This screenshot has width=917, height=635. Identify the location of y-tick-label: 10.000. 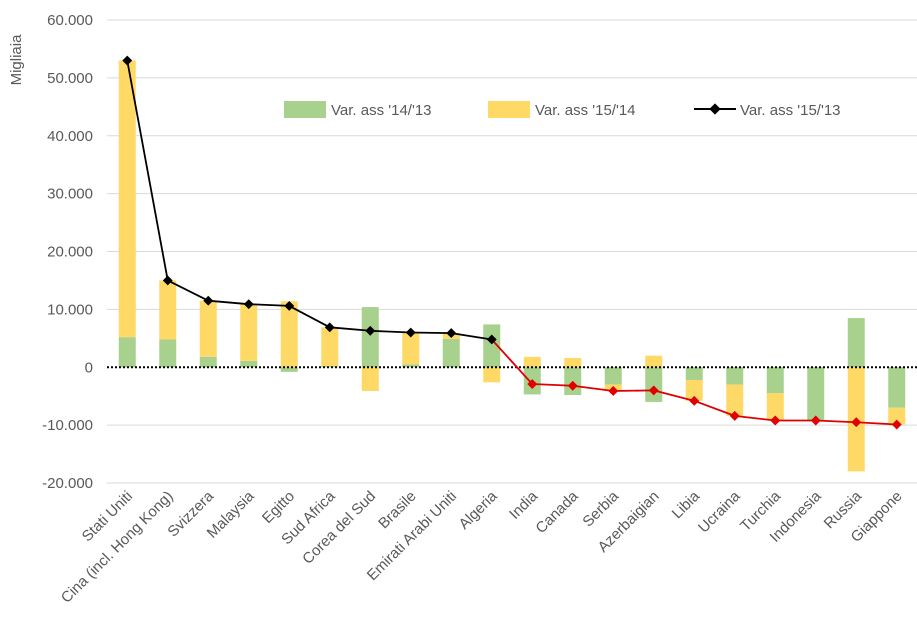
(70, 309).